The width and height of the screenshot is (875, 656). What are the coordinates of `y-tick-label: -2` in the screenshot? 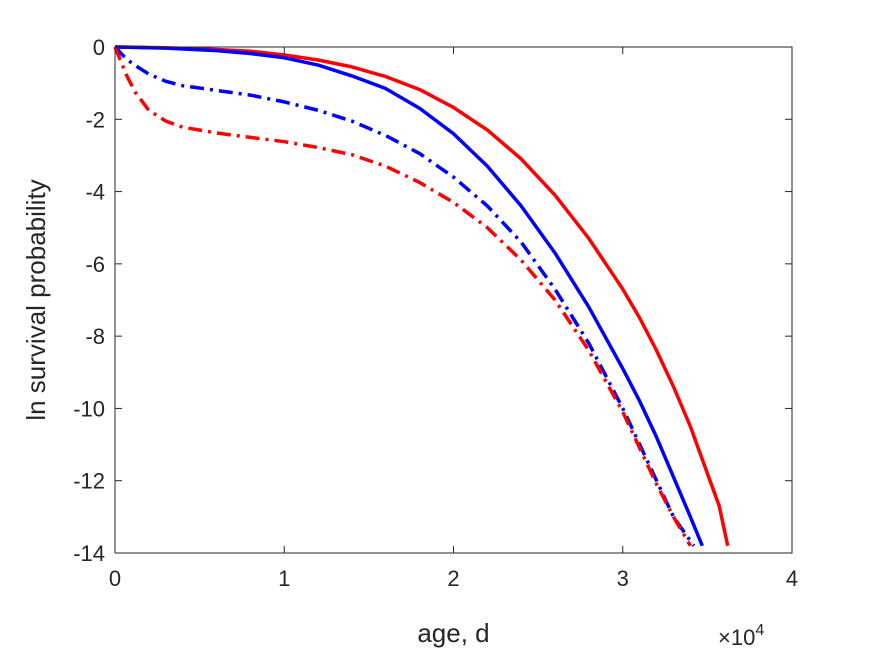 It's located at (95, 119).